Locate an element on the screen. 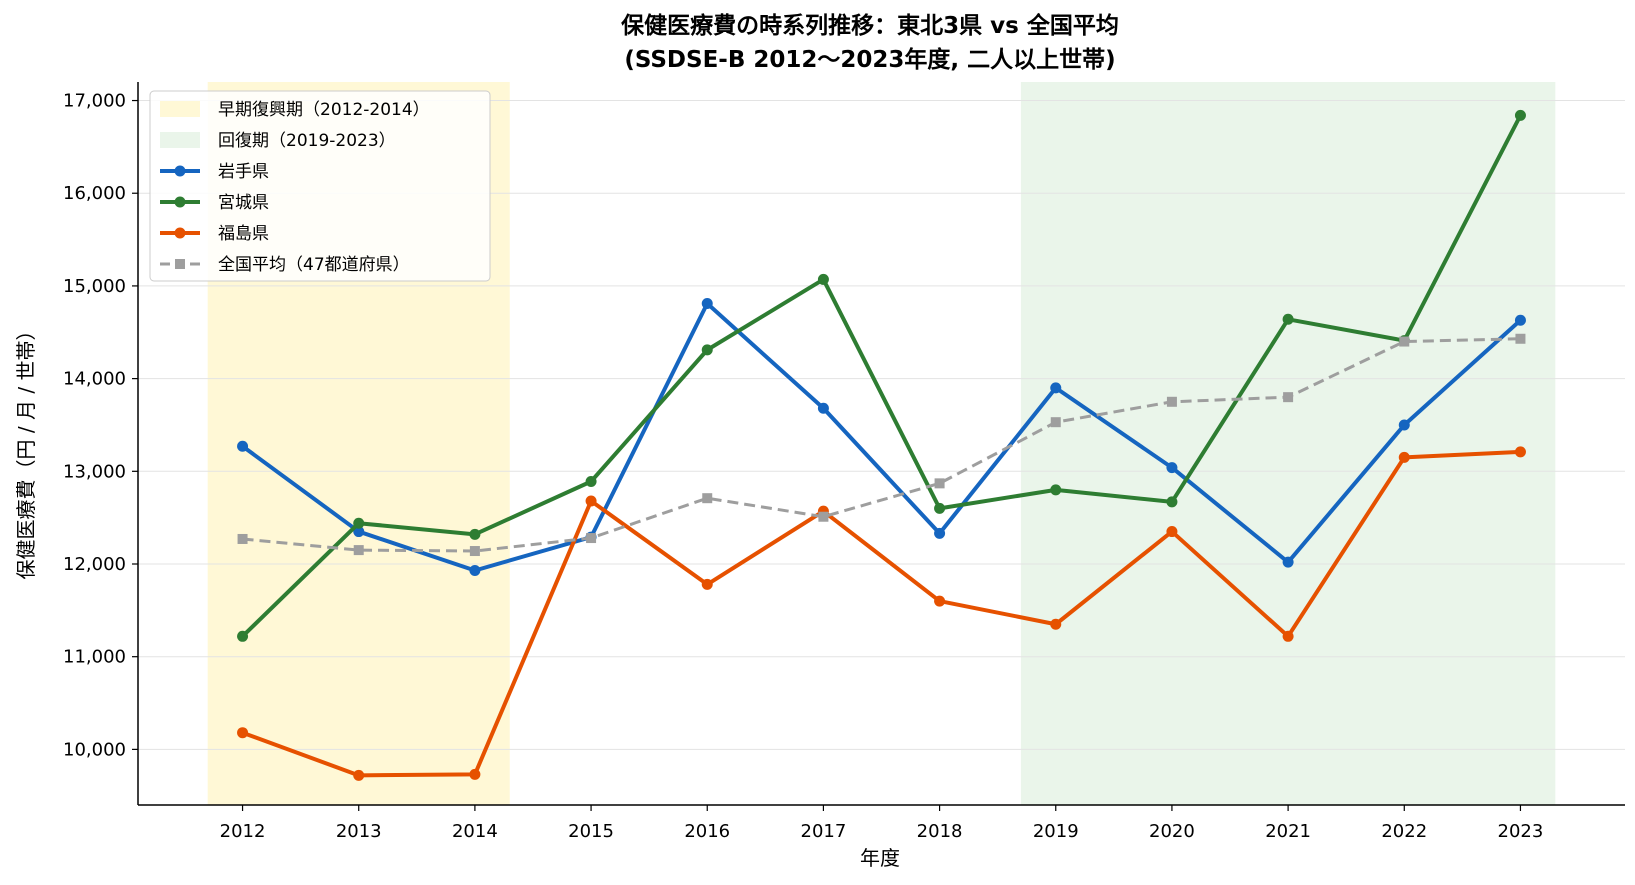 The height and width of the screenshot is (885, 1635). legend-label-series-0: 岩手県 is located at coordinates (243, 172).